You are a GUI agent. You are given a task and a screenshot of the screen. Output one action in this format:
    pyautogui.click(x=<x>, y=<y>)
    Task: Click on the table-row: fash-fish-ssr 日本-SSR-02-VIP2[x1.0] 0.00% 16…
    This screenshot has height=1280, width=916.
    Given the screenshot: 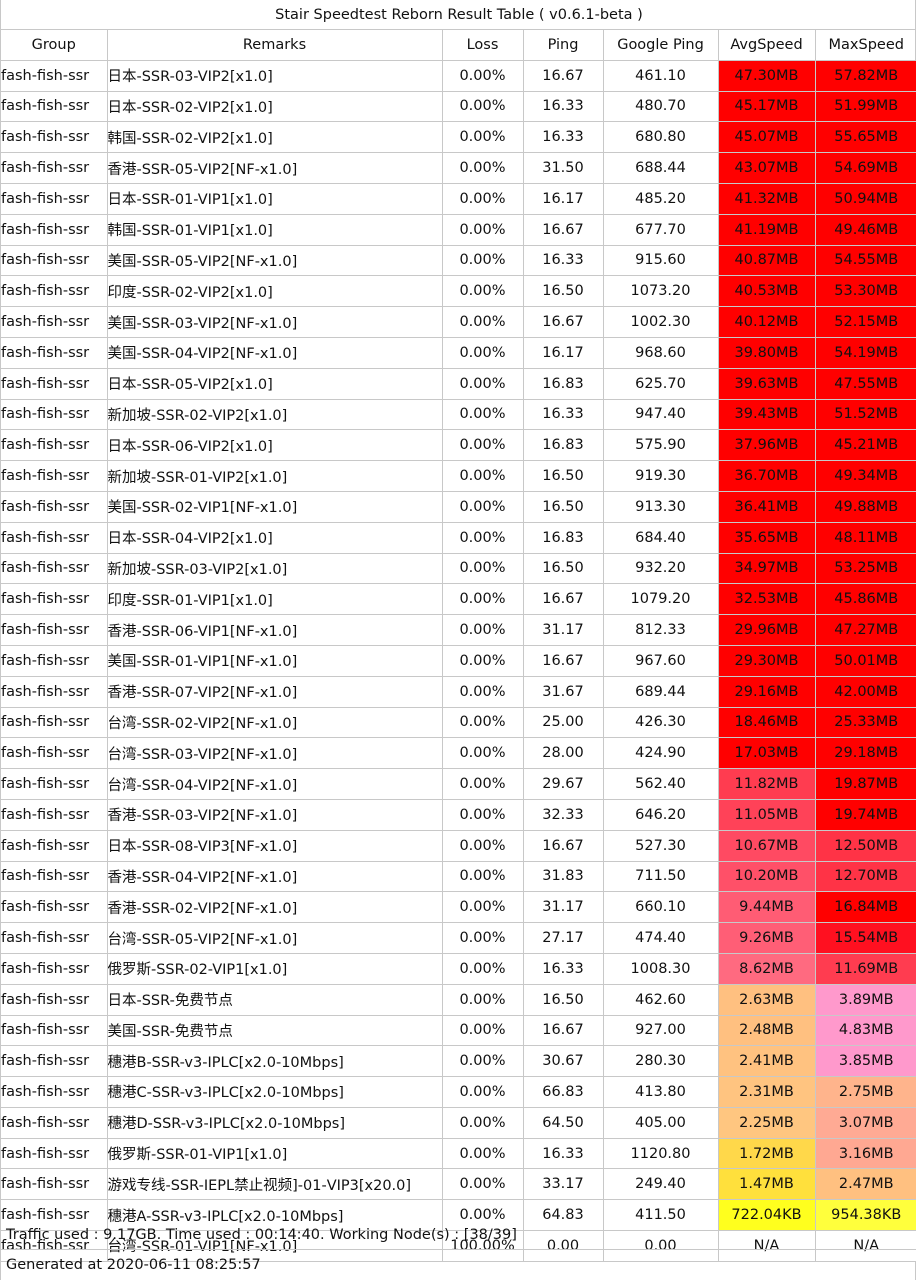 What is the action you would take?
    pyautogui.click(x=458, y=107)
    